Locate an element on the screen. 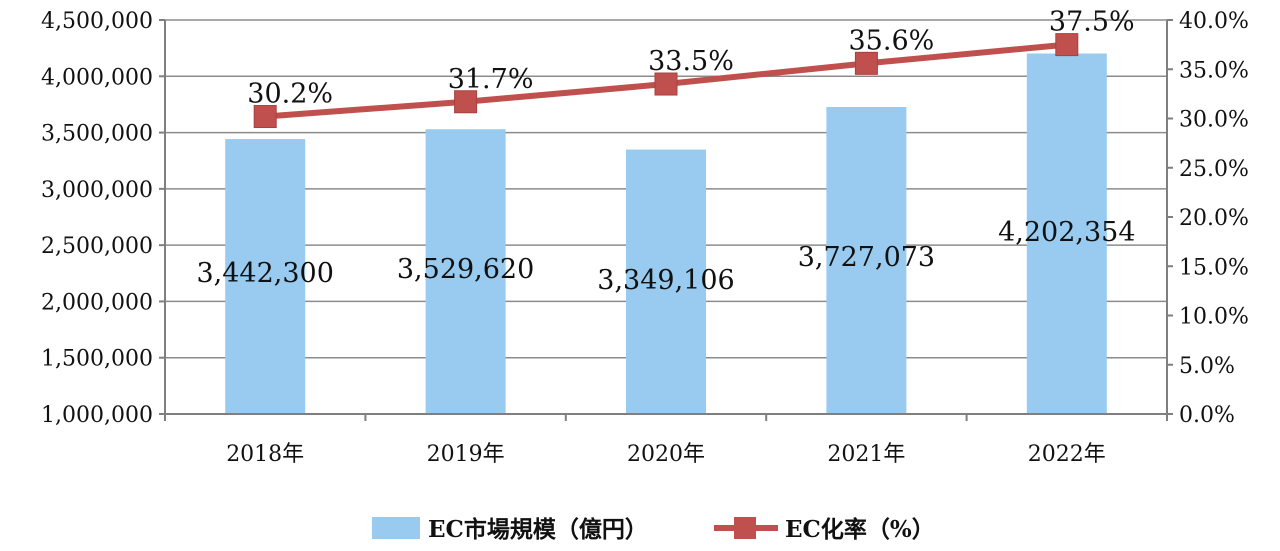  legend-label-line: EC化率（%） is located at coordinates (860, 529).